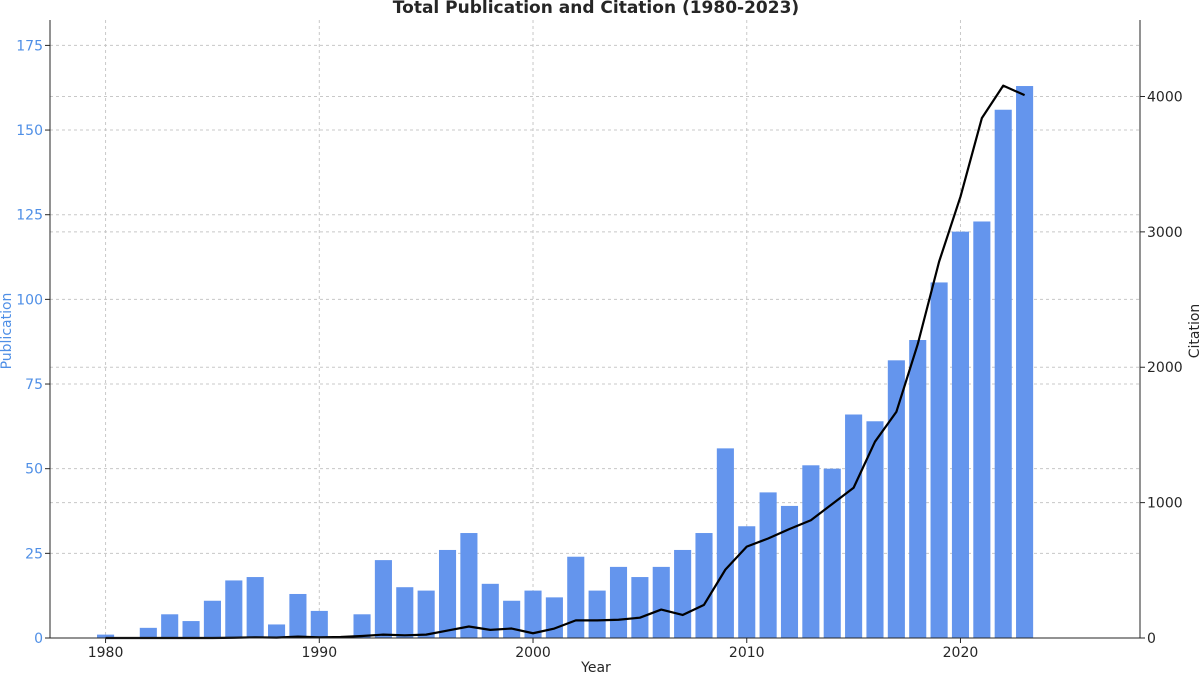  I want to click on tick-label-right-2000: 2000, so click(1165, 368).